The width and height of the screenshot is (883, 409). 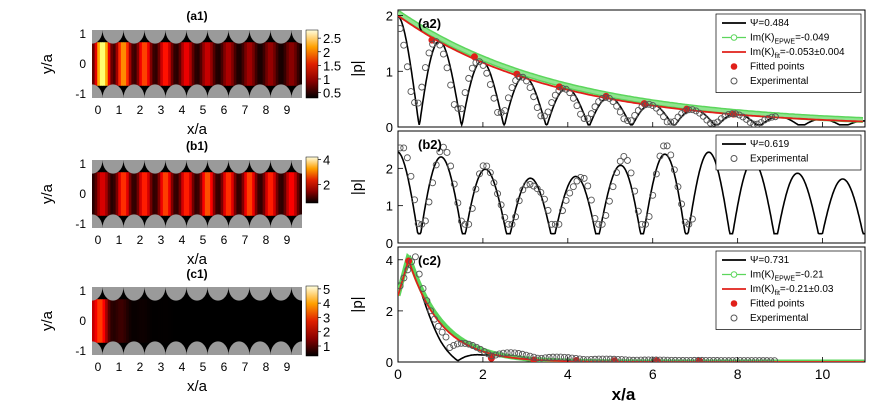 What do you see at coordinates (197, 259) in the screenshot?
I see `x-axis-label: x/a` at bounding box center [197, 259].